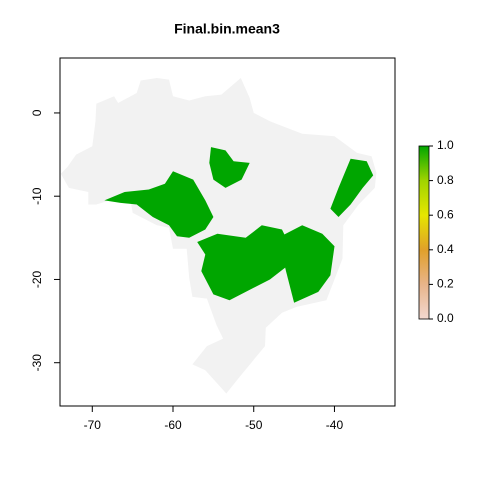  Describe the element at coordinates (445, 318) in the screenshot. I see `colorbar-label: 0.0` at that location.